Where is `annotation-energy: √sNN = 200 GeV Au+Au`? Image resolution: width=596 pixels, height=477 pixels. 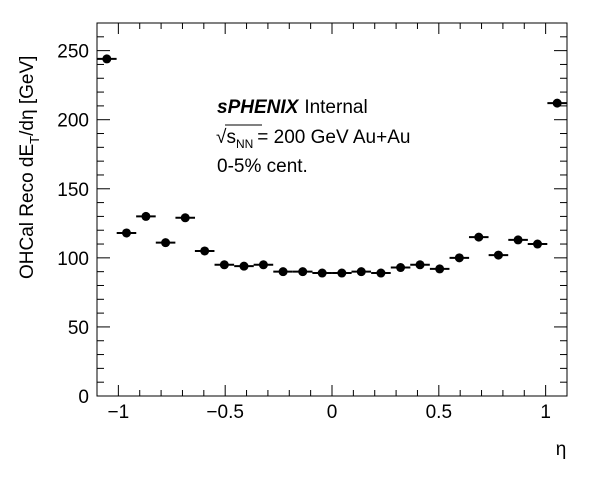 annotation-energy: √sNN = 200 GeV Au+Au is located at coordinates (313, 139).